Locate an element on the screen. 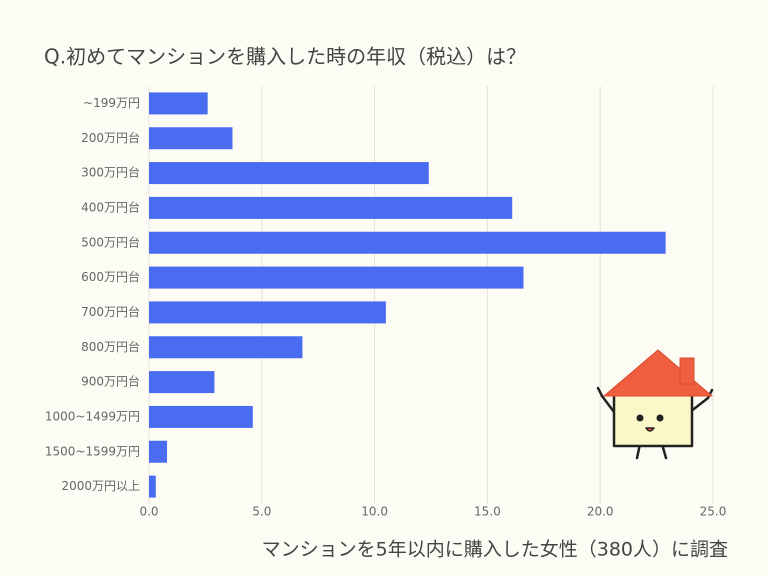 The image size is (768, 576). y-tick-label: 2000万円以上 is located at coordinates (100, 486).